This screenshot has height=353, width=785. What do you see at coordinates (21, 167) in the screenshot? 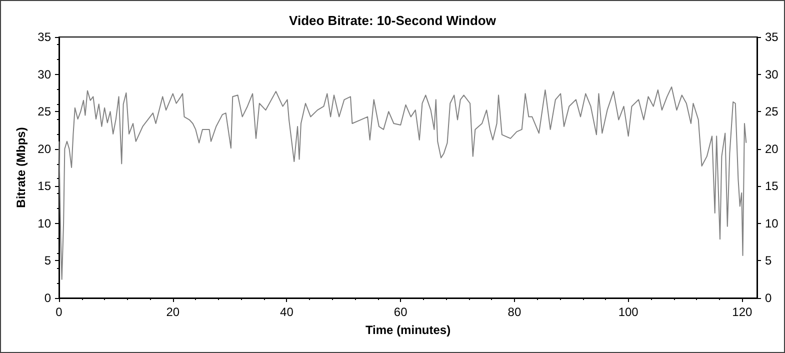
I see `y-axis-title: Bitrate (Mbps)` at bounding box center [21, 167].